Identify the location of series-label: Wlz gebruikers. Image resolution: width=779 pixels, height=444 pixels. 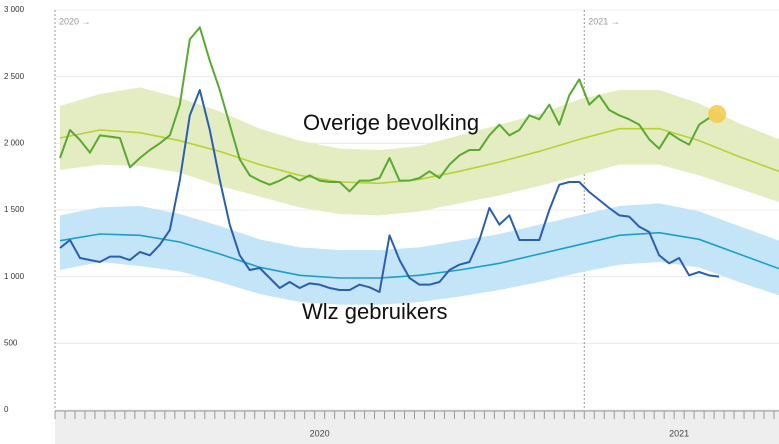
(374, 311).